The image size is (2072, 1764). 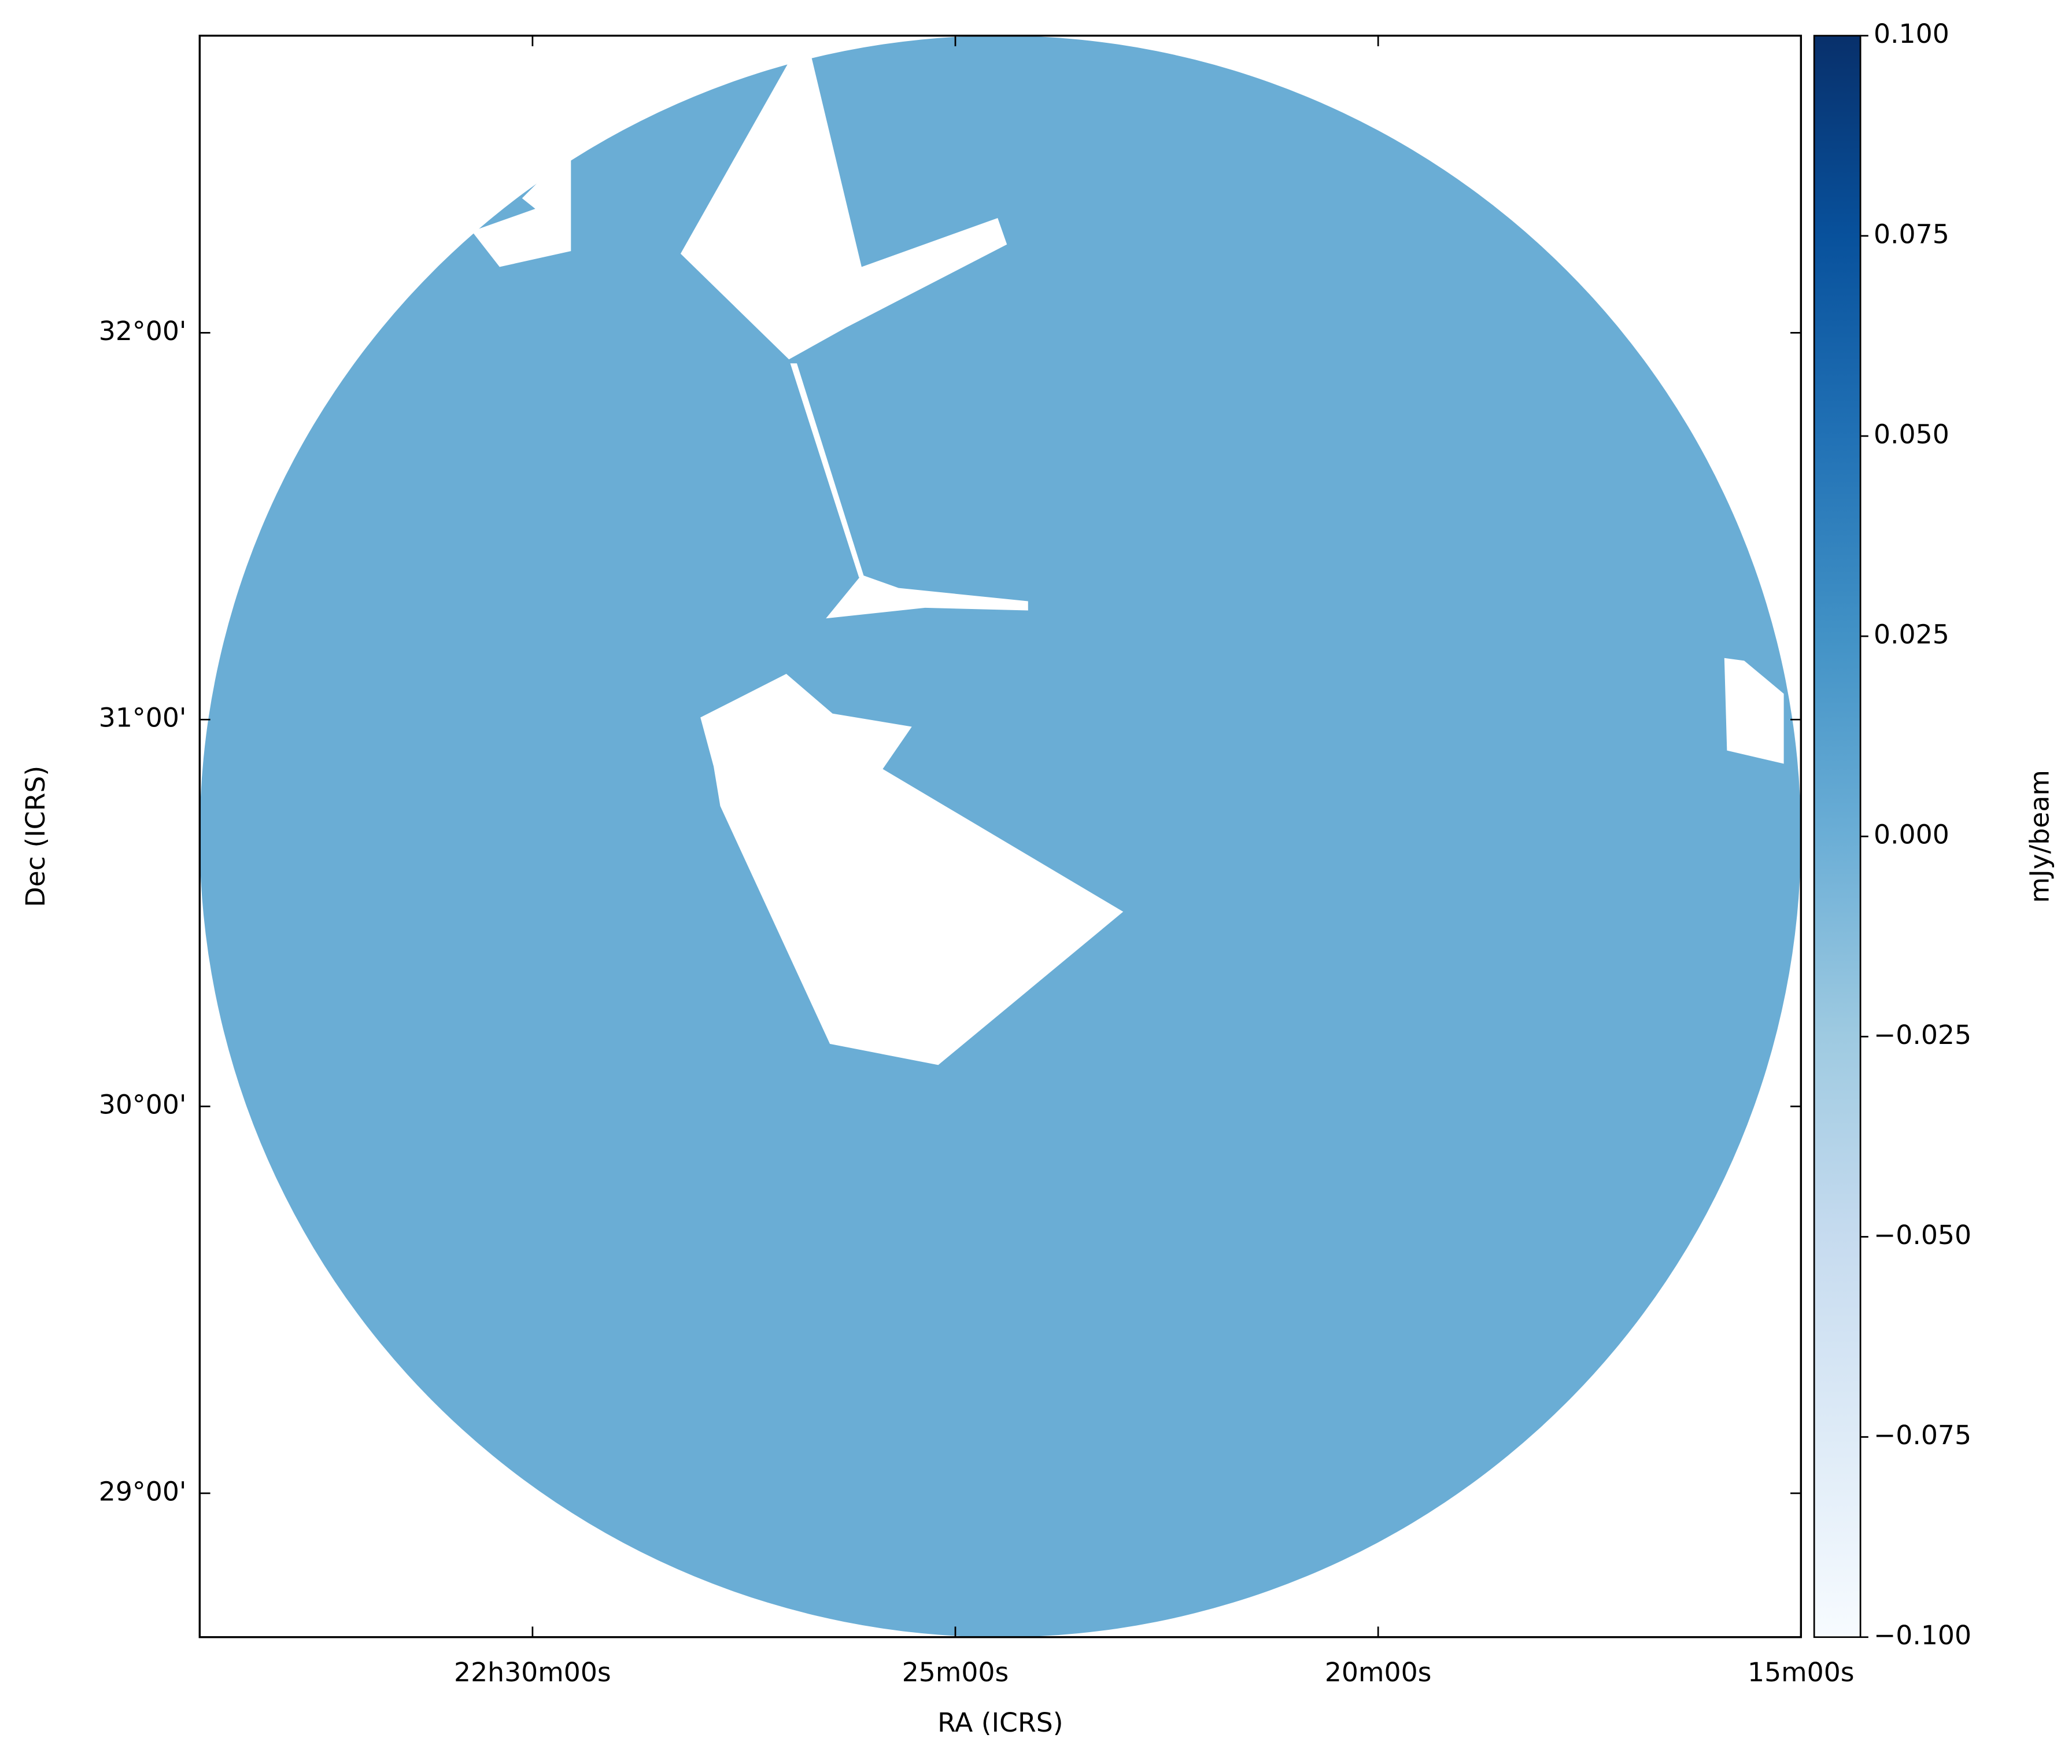 What do you see at coordinates (1802, 1673) in the screenshot?
I see `x-tick-label: 15m00s` at bounding box center [1802, 1673].